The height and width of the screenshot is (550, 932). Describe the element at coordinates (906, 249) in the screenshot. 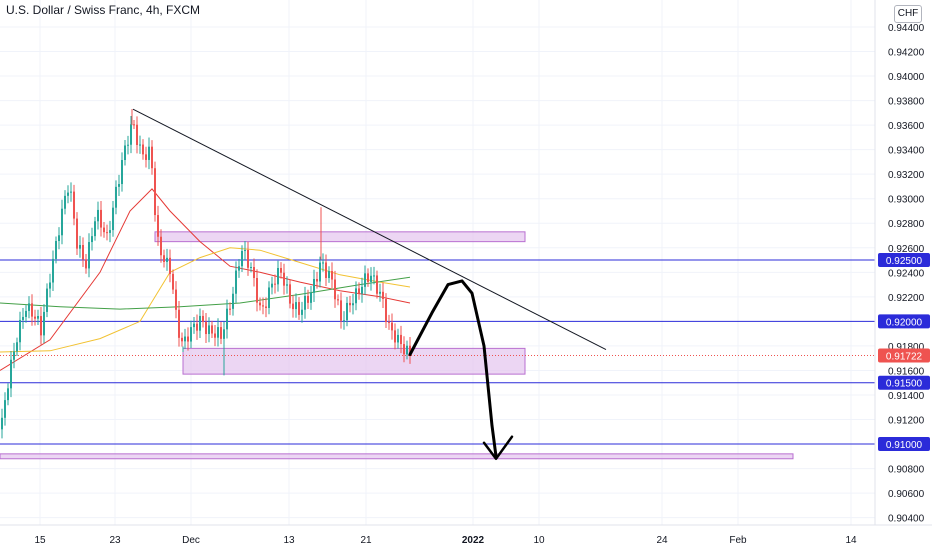

I see `y-tick-label: 0.92600` at that location.